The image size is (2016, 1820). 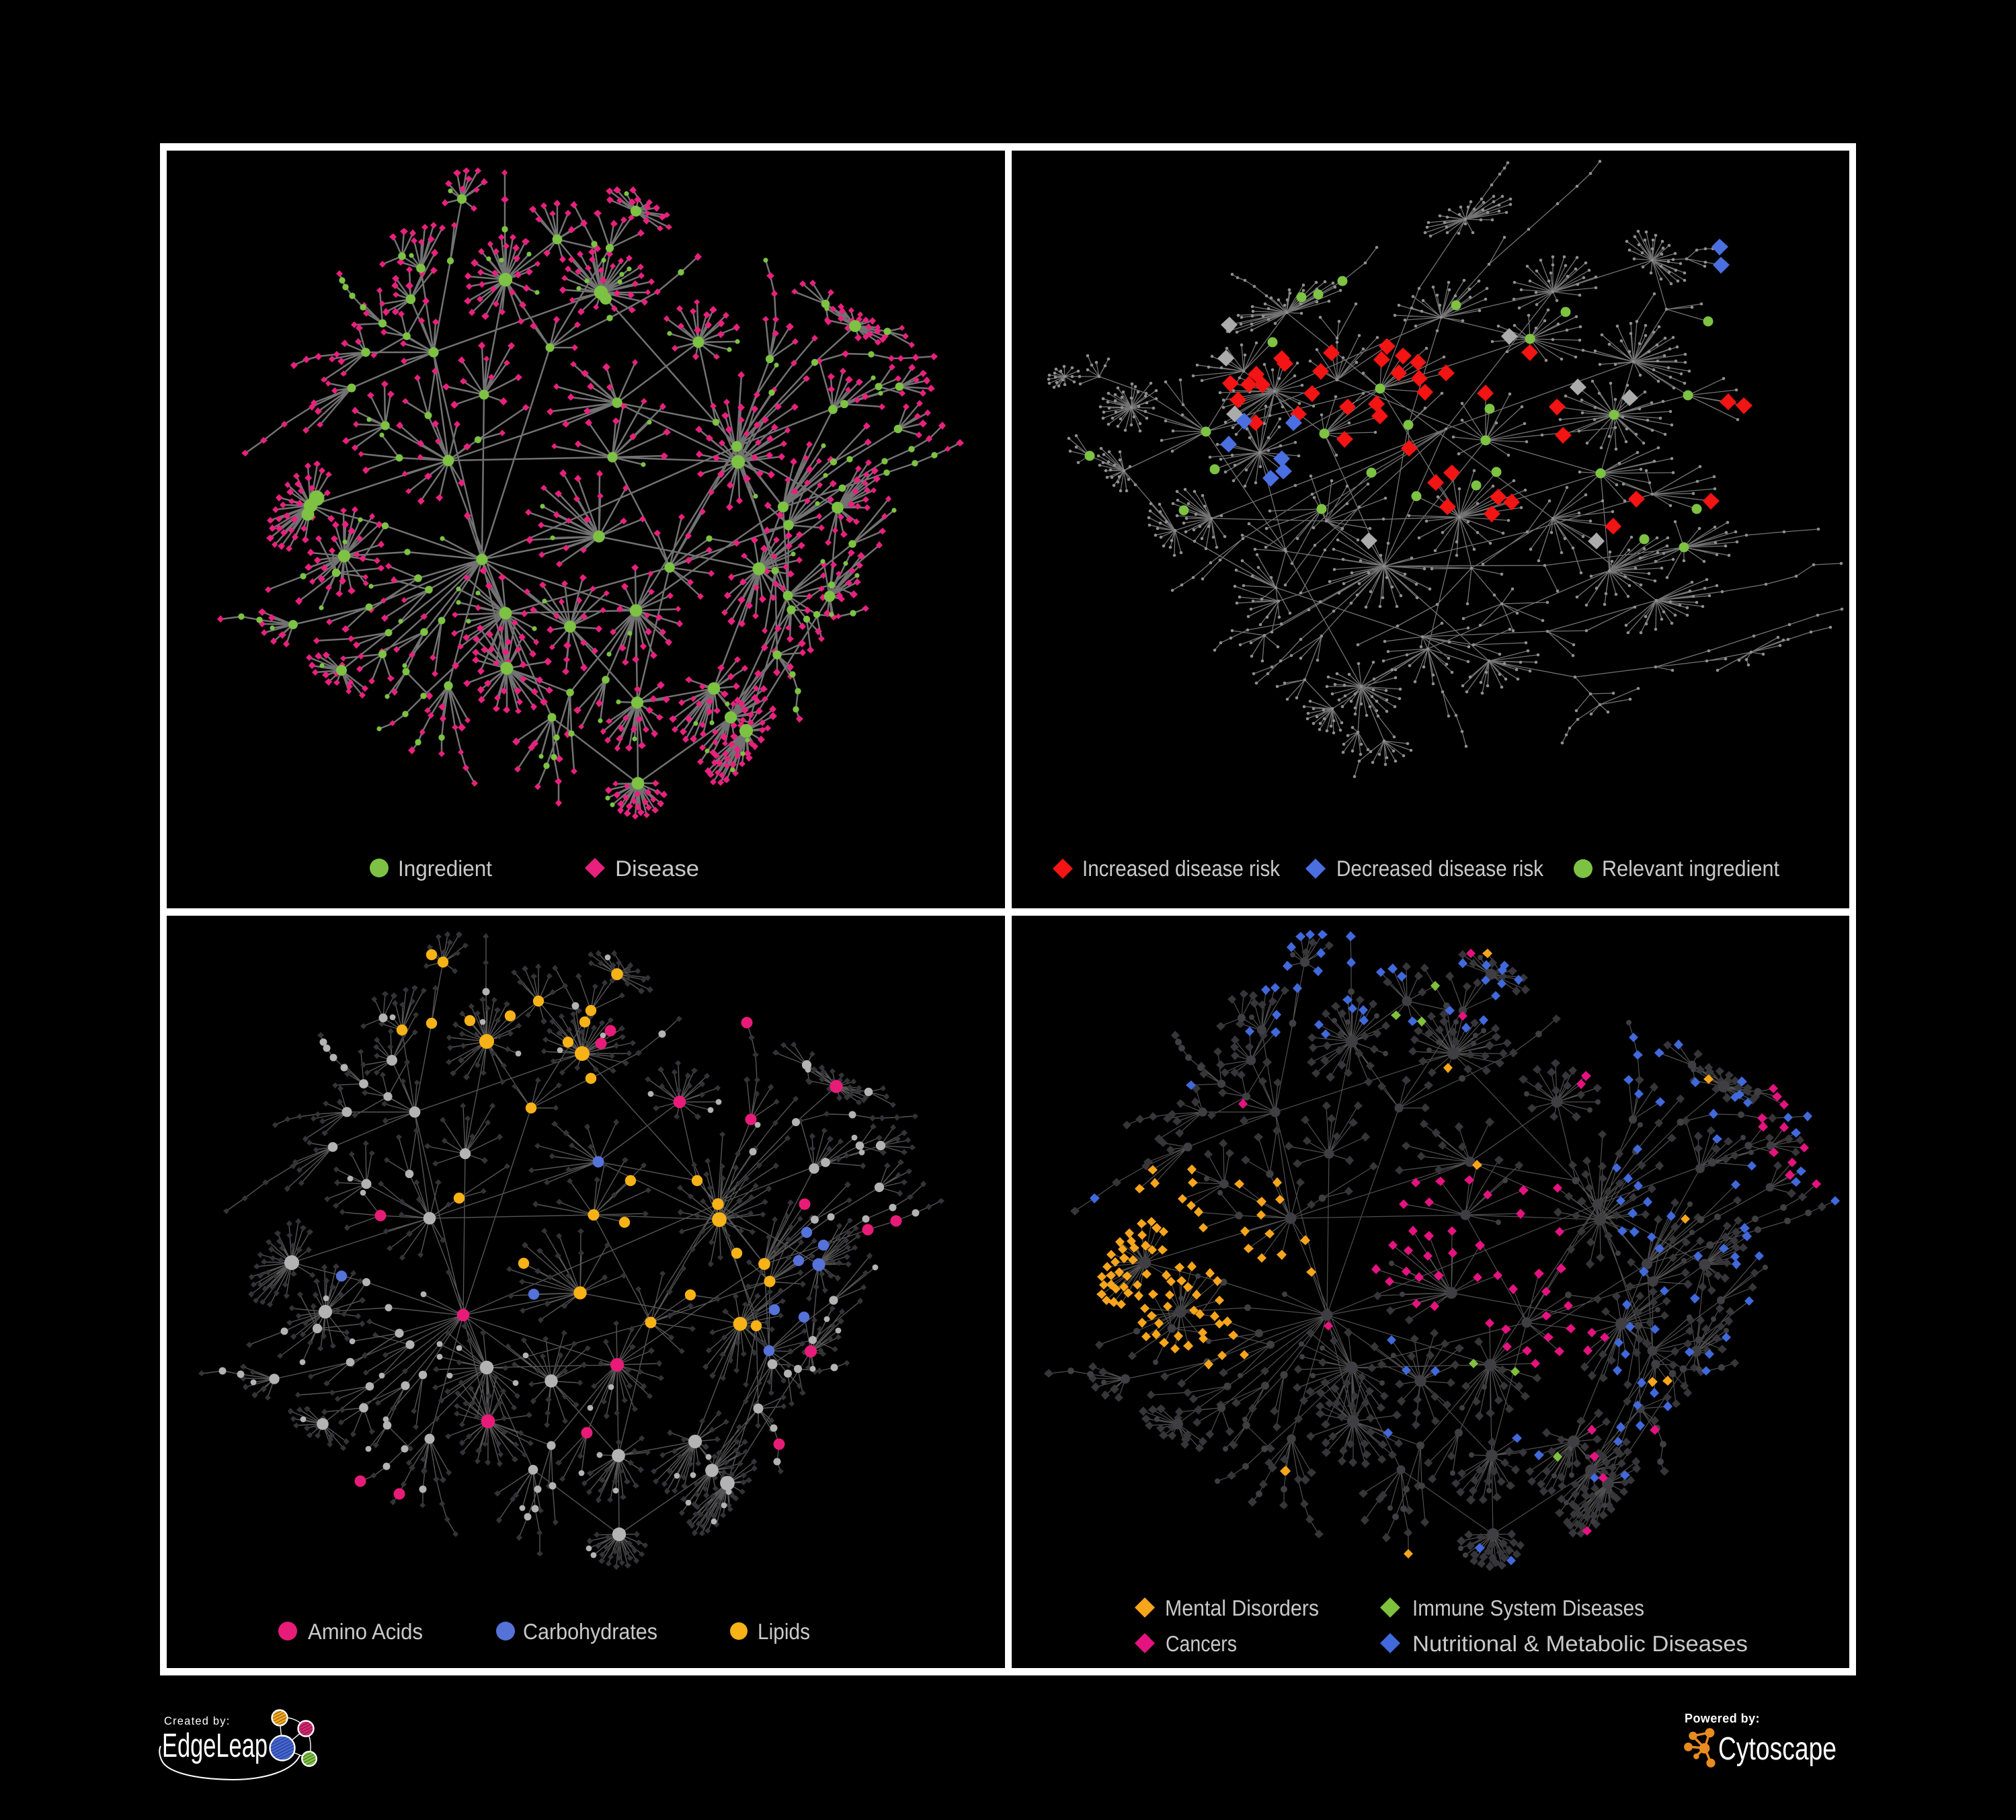 I want to click on svg-text: Lipids, so click(x=784, y=1631).